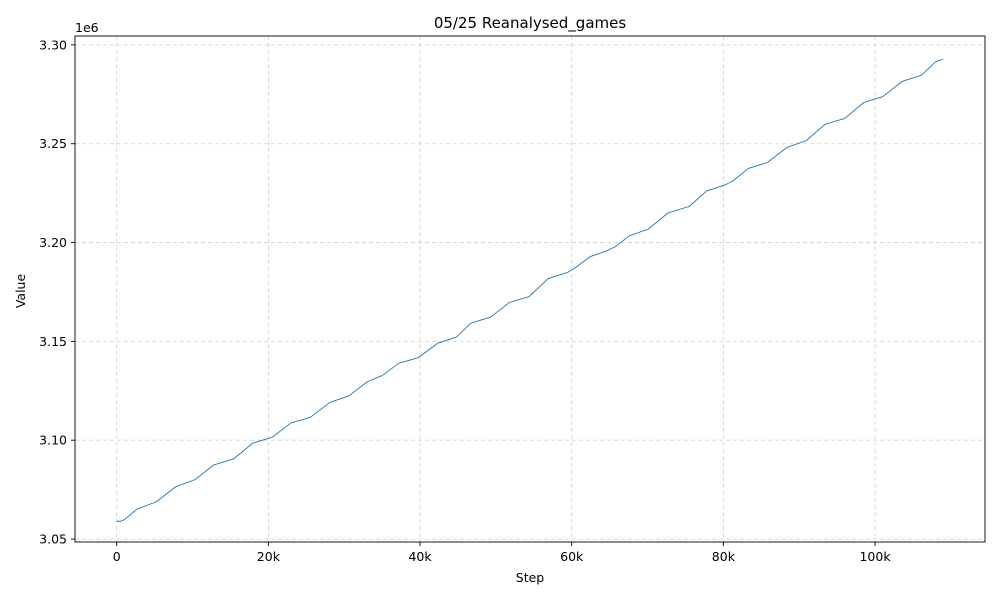 The image size is (1000, 600). What do you see at coordinates (87, 27) in the screenshot?
I see `y-offset-label: 1e6` at bounding box center [87, 27].